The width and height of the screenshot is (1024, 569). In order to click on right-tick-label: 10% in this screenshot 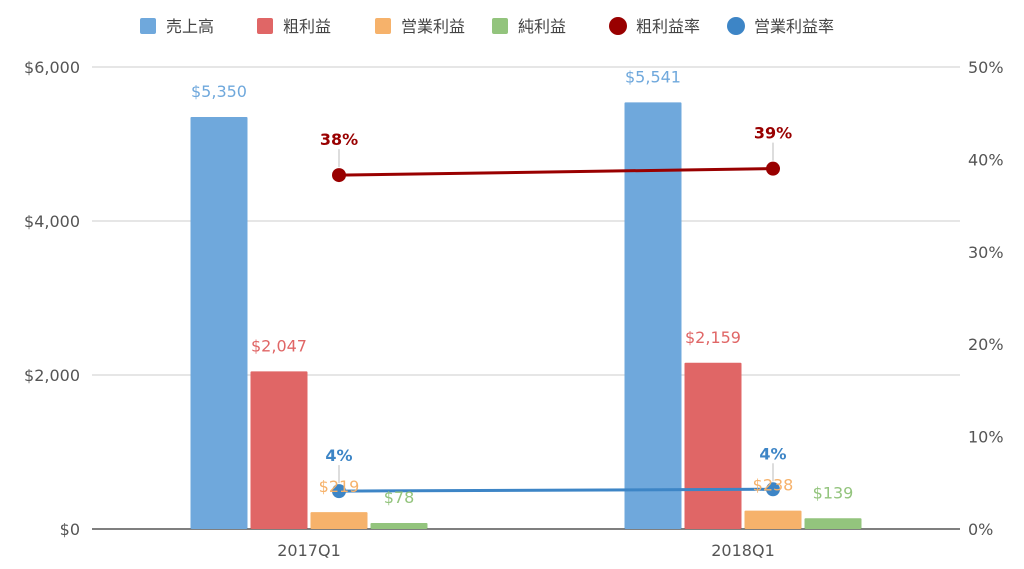, I will do `click(986, 437)`.